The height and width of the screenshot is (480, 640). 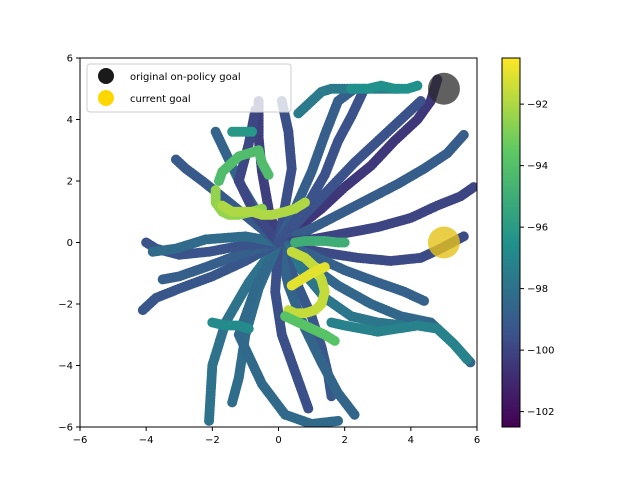 What do you see at coordinates (477, 440) in the screenshot?
I see `x-tick-label: 6` at bounding box center [477, 440].